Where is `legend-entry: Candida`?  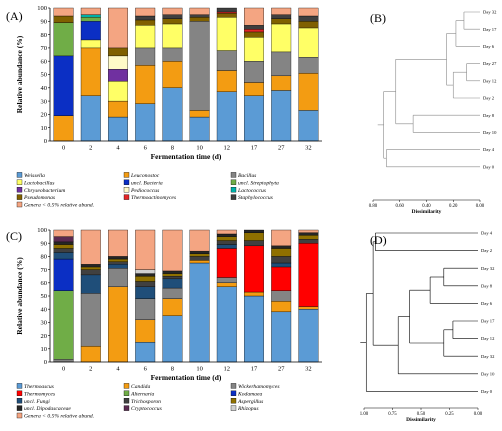 legend-entry: Candida is located at coordinates (140, 387).